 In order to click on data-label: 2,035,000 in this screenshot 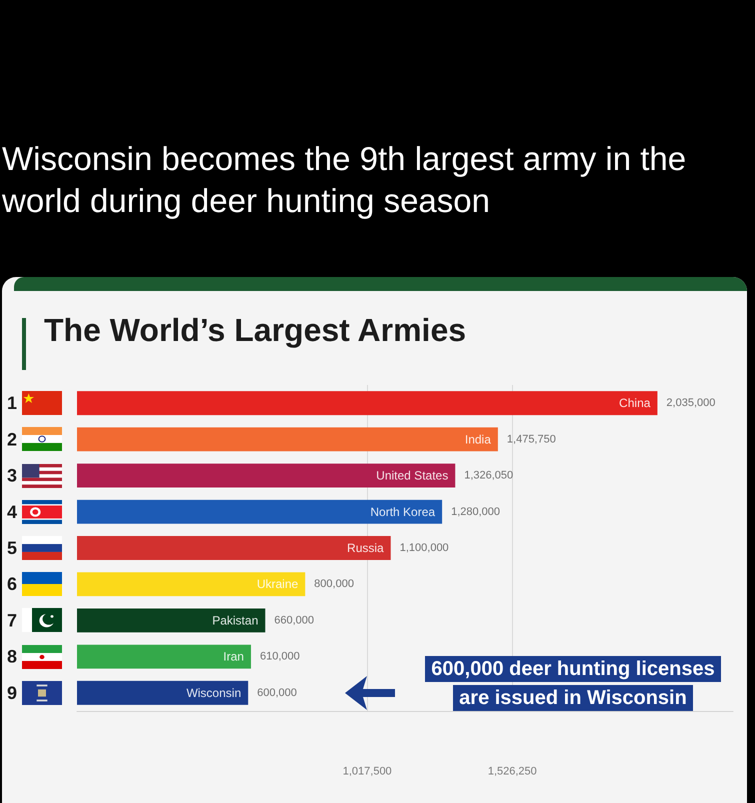, I will do `click(691, 403)`.